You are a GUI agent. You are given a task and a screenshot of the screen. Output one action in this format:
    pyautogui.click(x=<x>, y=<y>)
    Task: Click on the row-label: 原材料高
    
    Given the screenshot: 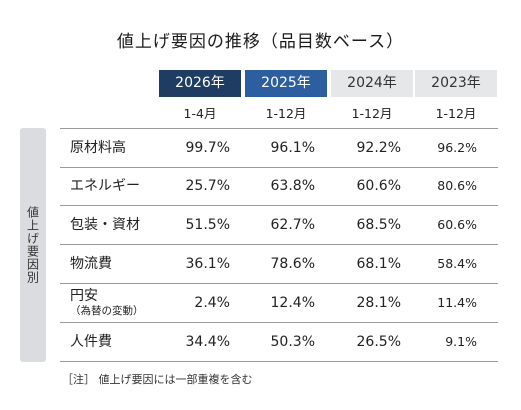 What is the action you would take?
    pyautogui.click(x=98, y=148)
    